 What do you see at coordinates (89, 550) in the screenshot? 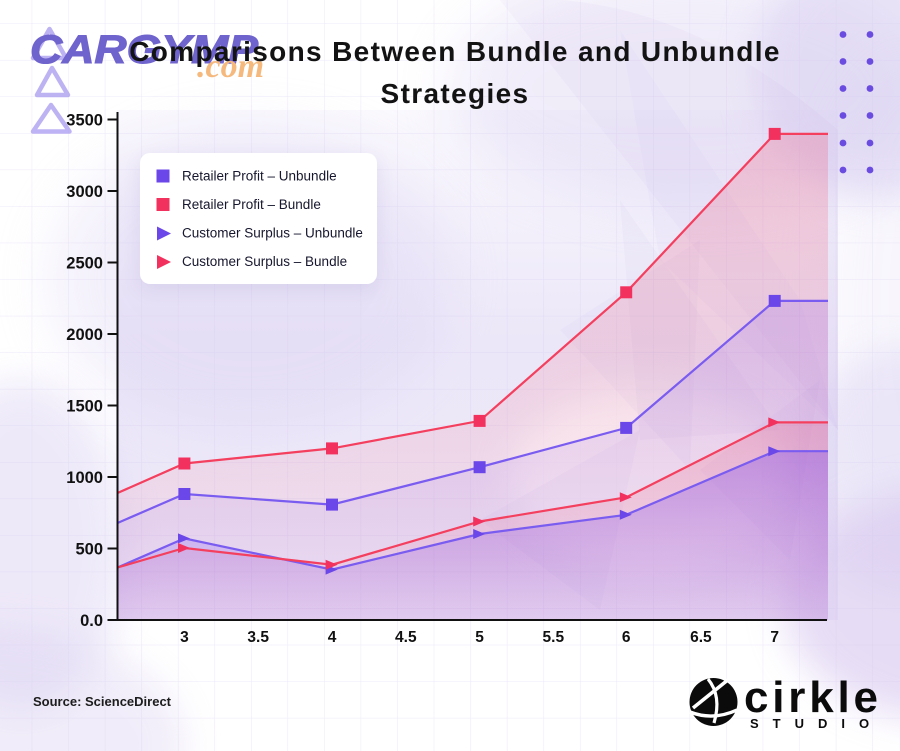
I see `svg-text: 500` at bounding box center [89, 550].